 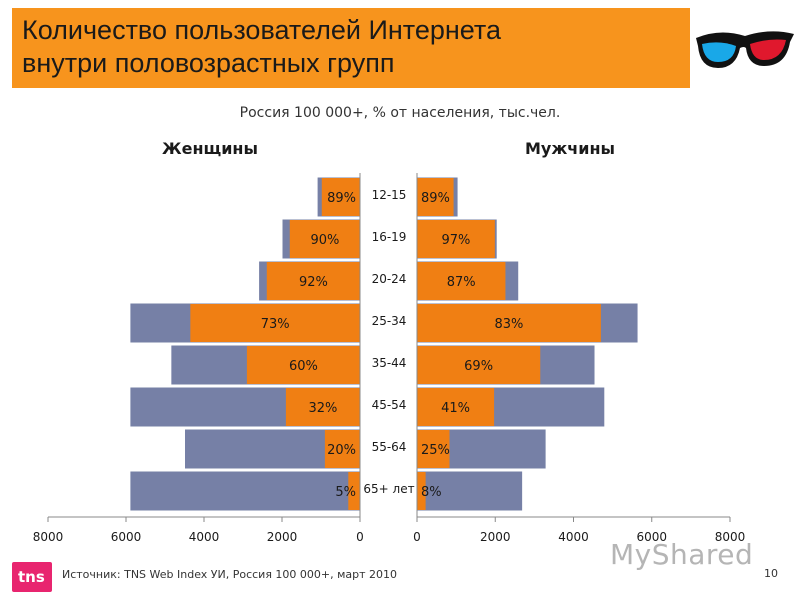 I want to click on men-pct-label: 89%, so click(x=435, y=198).